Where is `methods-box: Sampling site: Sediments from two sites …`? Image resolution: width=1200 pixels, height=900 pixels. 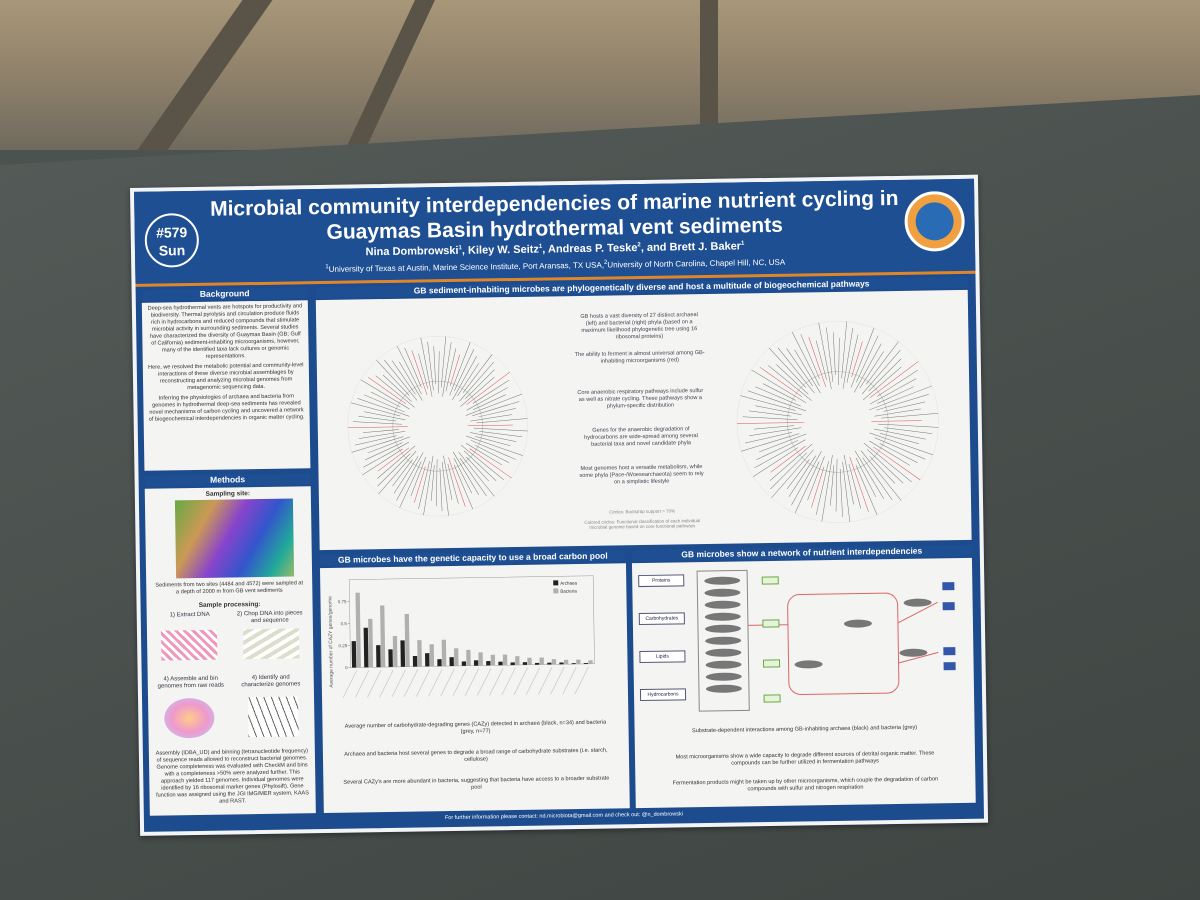
methods-box: Sampling site: Sediments from two sites … is located at coordinates (230, 651).